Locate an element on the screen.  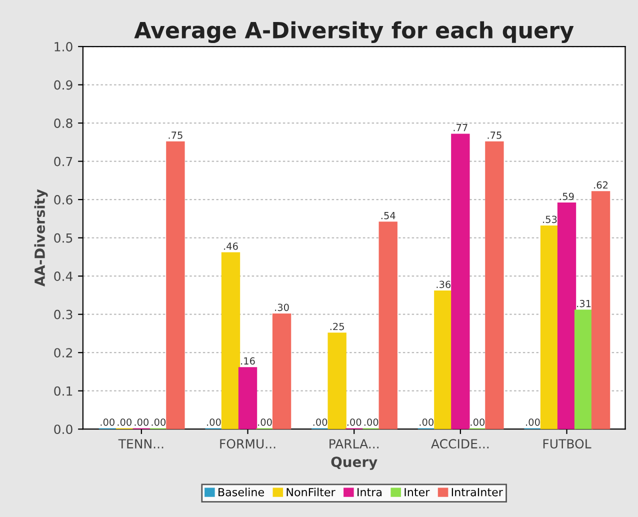
data-label: .54 is located at coordinates (388, 216).